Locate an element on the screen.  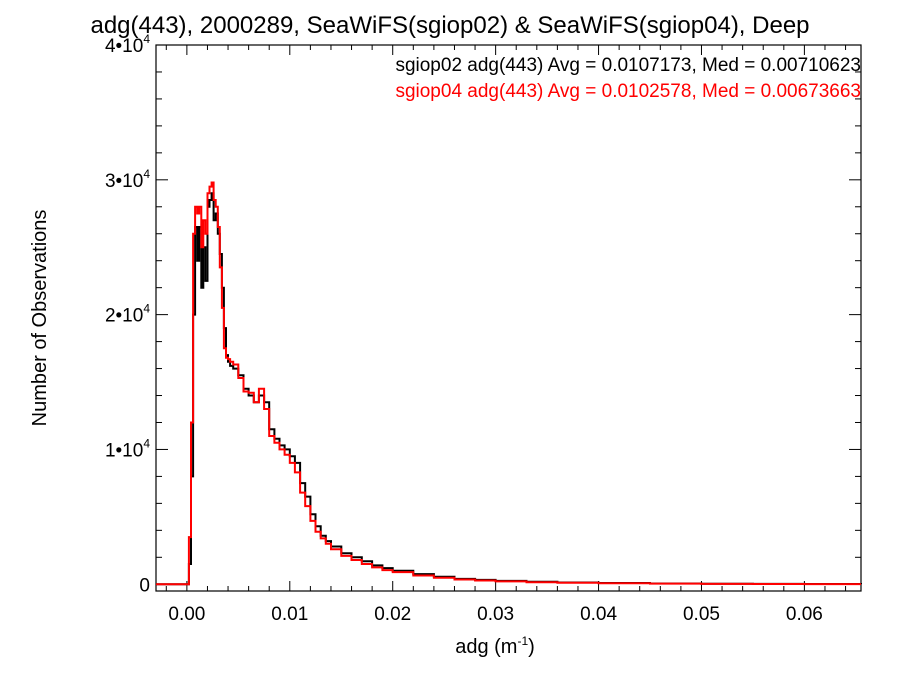
x-tick-label: 0.06 is located at coordinates (804, 614).